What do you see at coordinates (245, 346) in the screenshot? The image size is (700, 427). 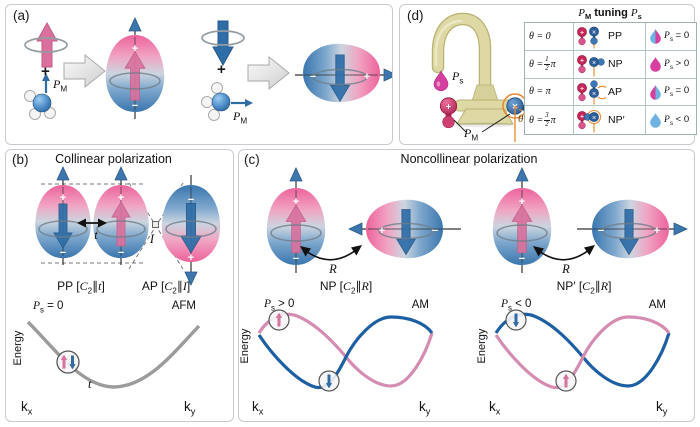 I see `energy-axis-label: Energy` at bounding box center [245, 346].